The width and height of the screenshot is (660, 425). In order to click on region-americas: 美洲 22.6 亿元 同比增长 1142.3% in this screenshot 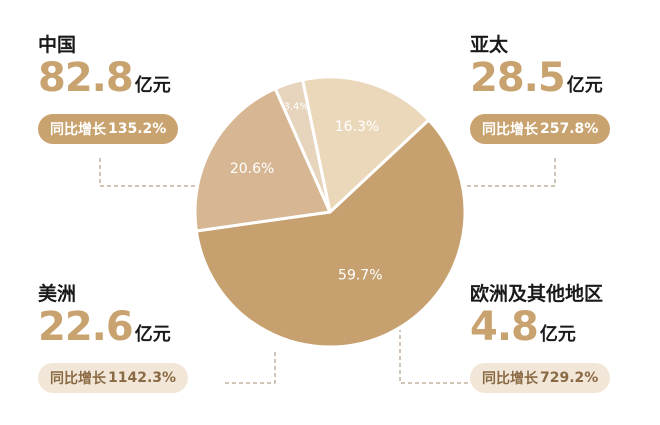, I will do `click(113, 338)`.